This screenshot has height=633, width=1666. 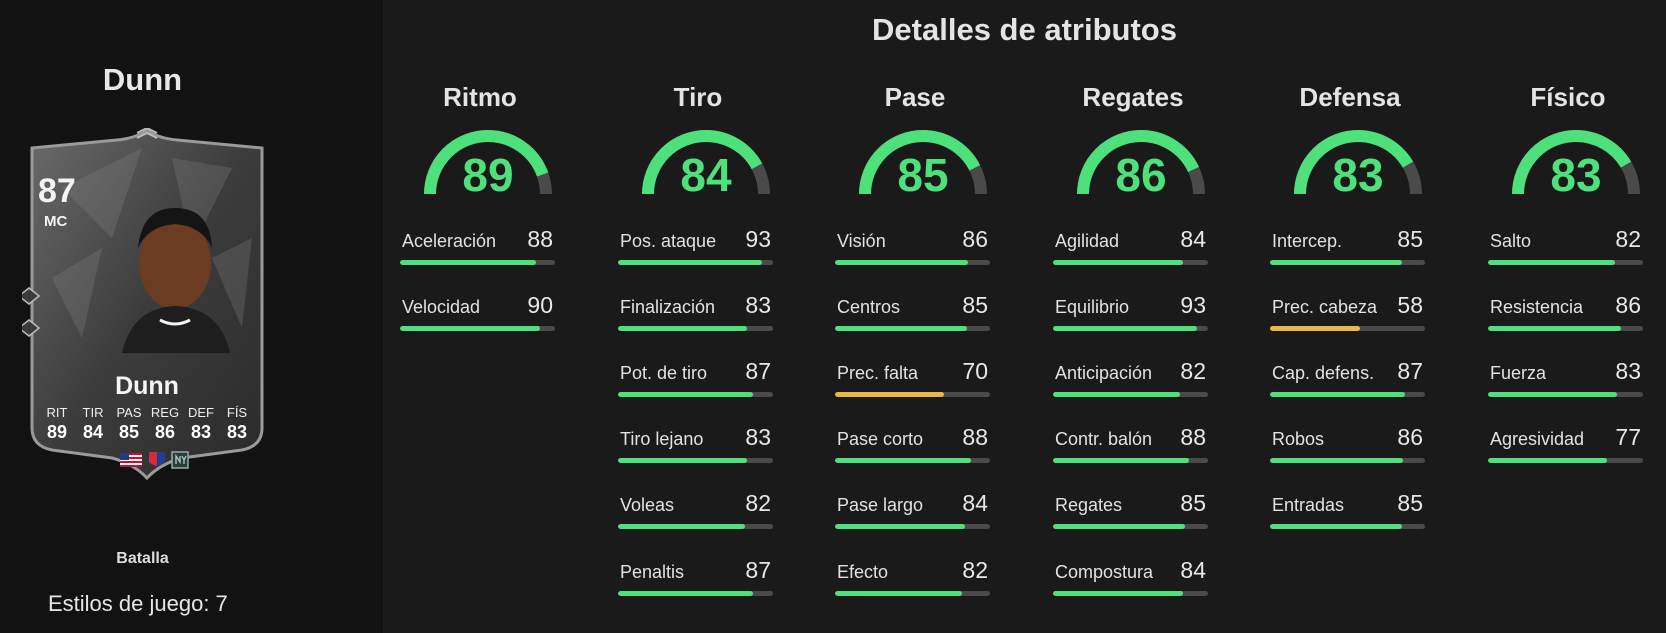 I want to click on attribute-name: Contr. balón, so click(x=1104, y=439).